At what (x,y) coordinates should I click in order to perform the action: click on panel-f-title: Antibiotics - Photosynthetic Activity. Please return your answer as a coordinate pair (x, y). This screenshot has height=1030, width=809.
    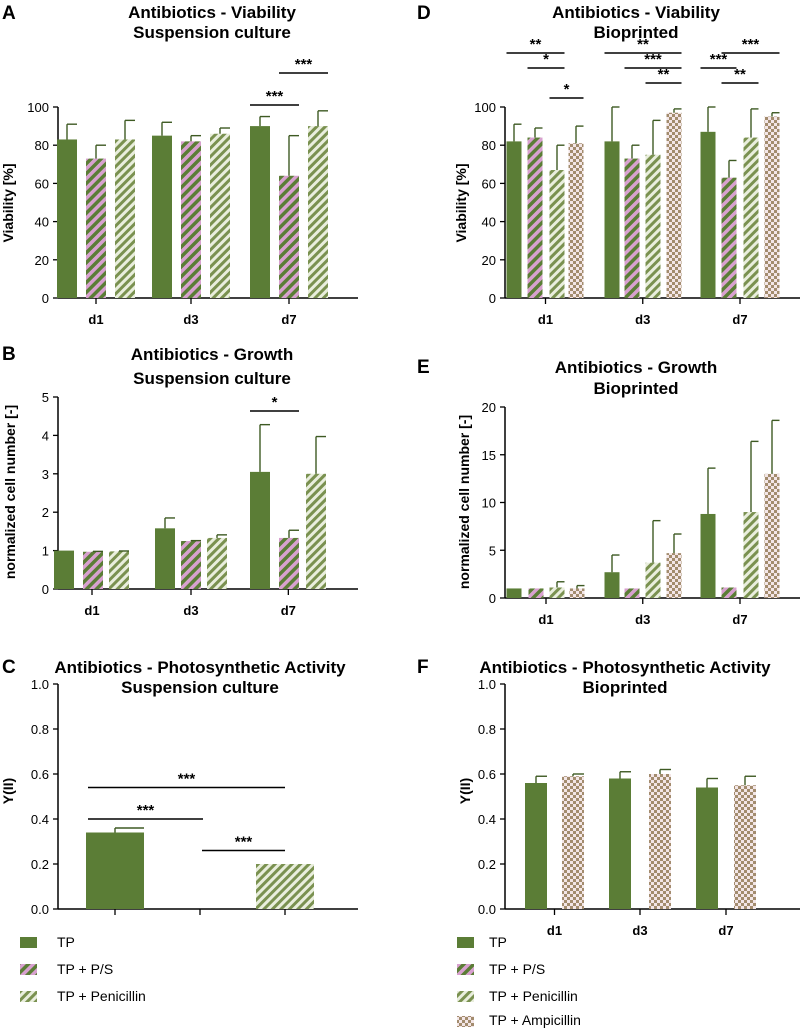
    Looking at the image, I should click on (625, 667).